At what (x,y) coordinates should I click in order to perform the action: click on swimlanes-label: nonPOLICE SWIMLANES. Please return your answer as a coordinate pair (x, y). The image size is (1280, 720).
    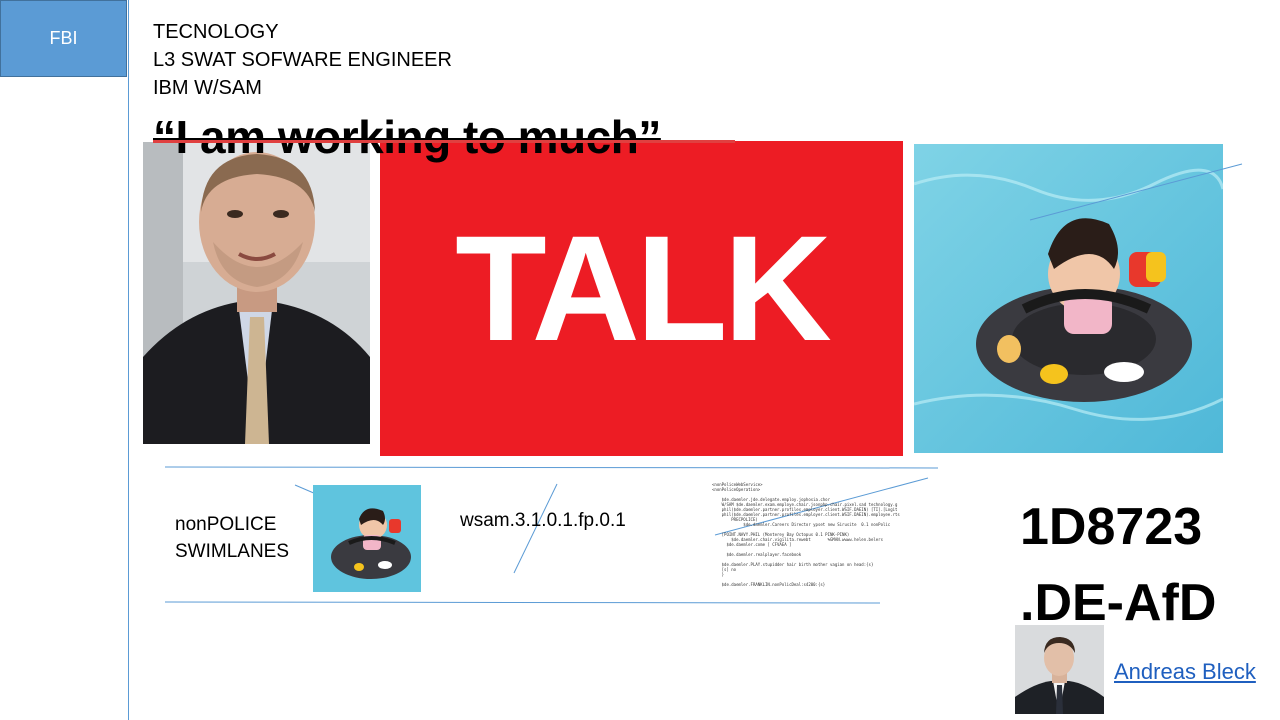
    Looking at the image, I should click on (232, 538).